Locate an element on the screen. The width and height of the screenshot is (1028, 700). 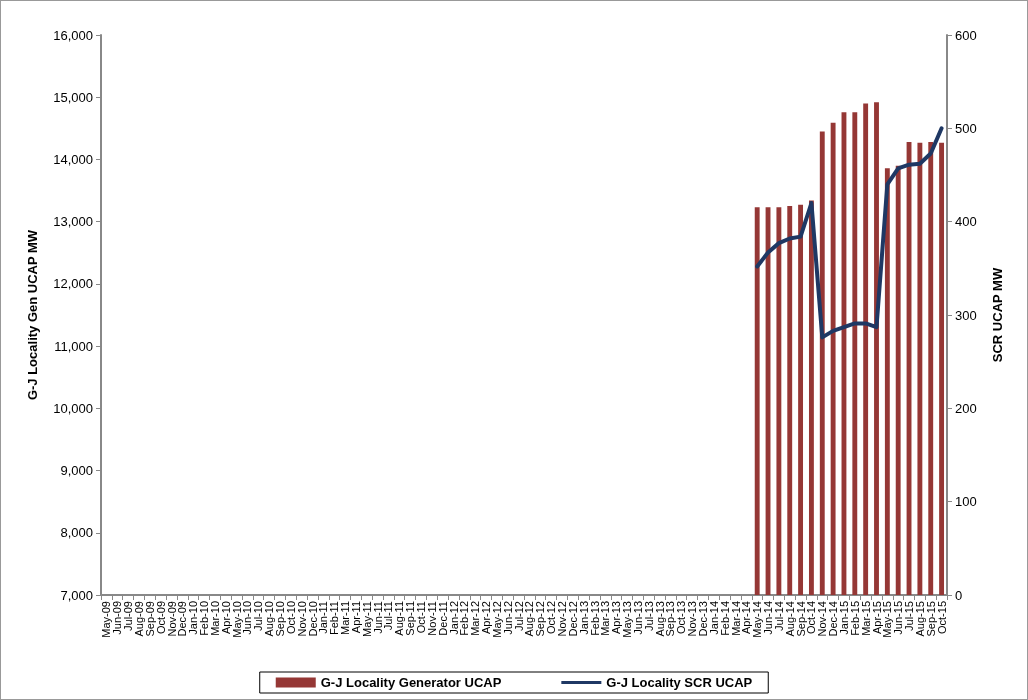
x-tick-label: May-10 is located at coordinates (236, 619).